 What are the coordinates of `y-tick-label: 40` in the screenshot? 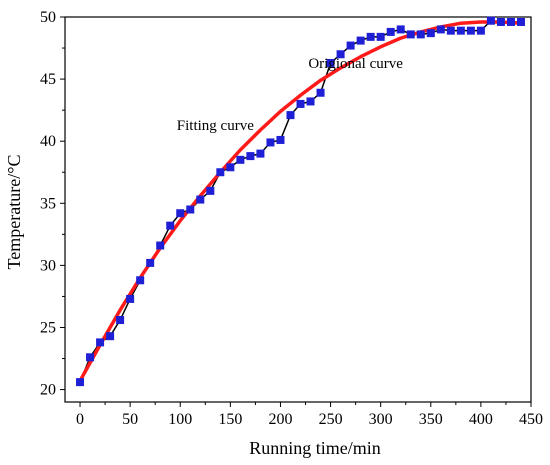 It's located at (48, 141).